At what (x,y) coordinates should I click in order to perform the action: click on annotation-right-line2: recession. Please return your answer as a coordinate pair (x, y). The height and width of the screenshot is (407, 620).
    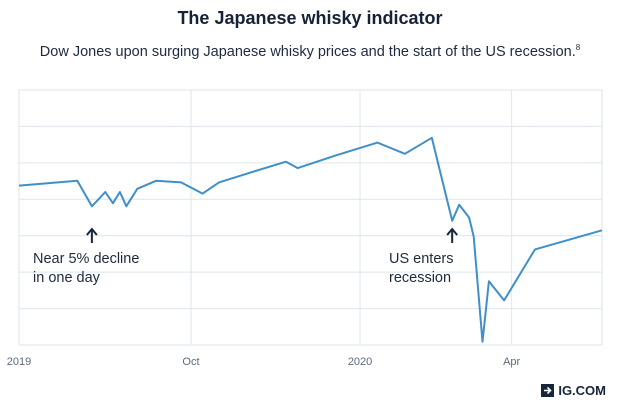
    Looking at the image, I should click on (420, 278).